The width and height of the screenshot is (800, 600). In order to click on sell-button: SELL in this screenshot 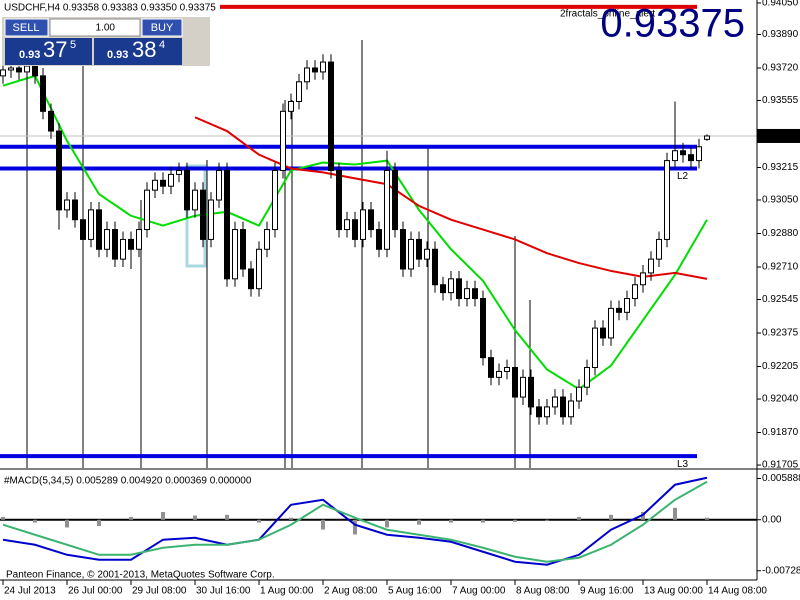, I will do `click(26, 27)`.